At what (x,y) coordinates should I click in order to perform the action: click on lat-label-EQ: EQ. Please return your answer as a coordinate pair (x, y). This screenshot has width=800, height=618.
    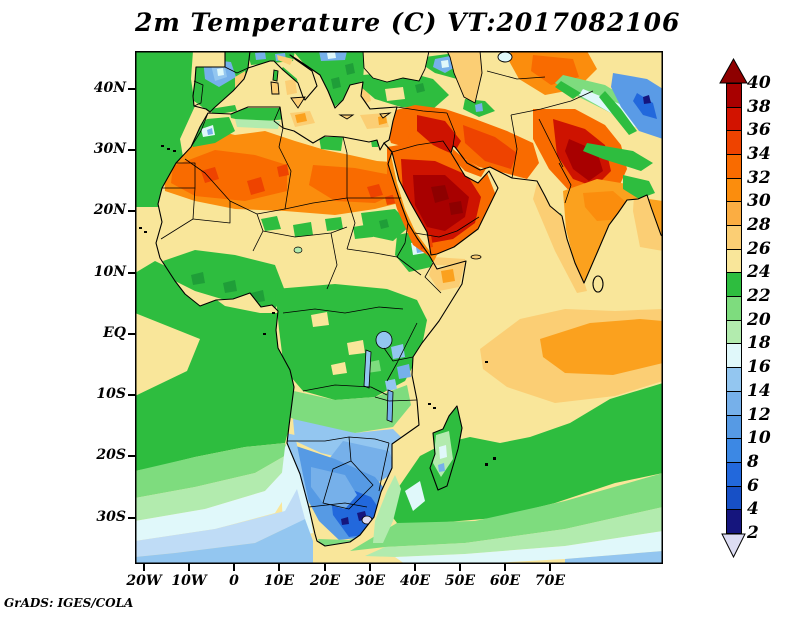
    Looking at the image, I should click on (114, 333).